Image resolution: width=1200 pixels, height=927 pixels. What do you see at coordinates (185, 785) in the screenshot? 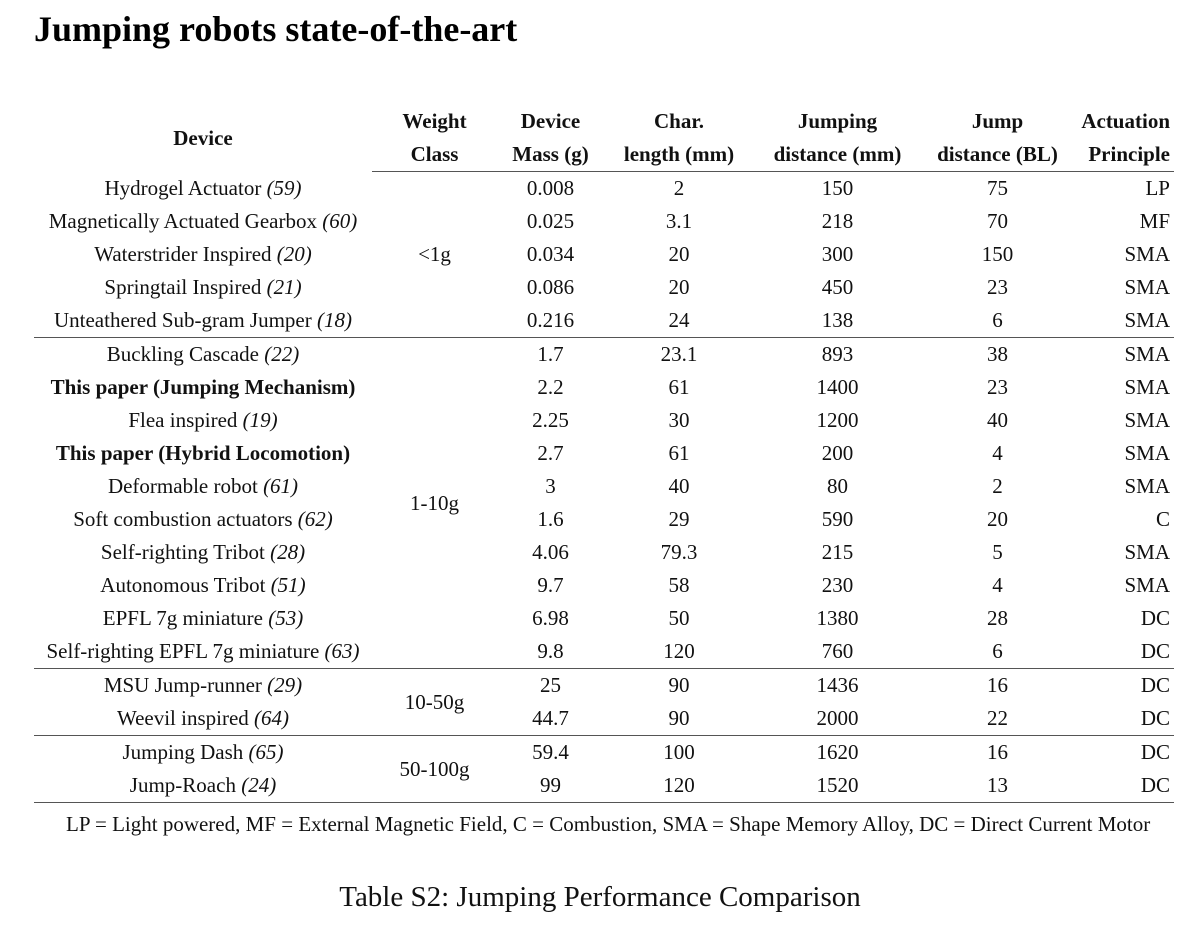
I see `device-name: Jump-Roach` at bounding box center [185, 785].